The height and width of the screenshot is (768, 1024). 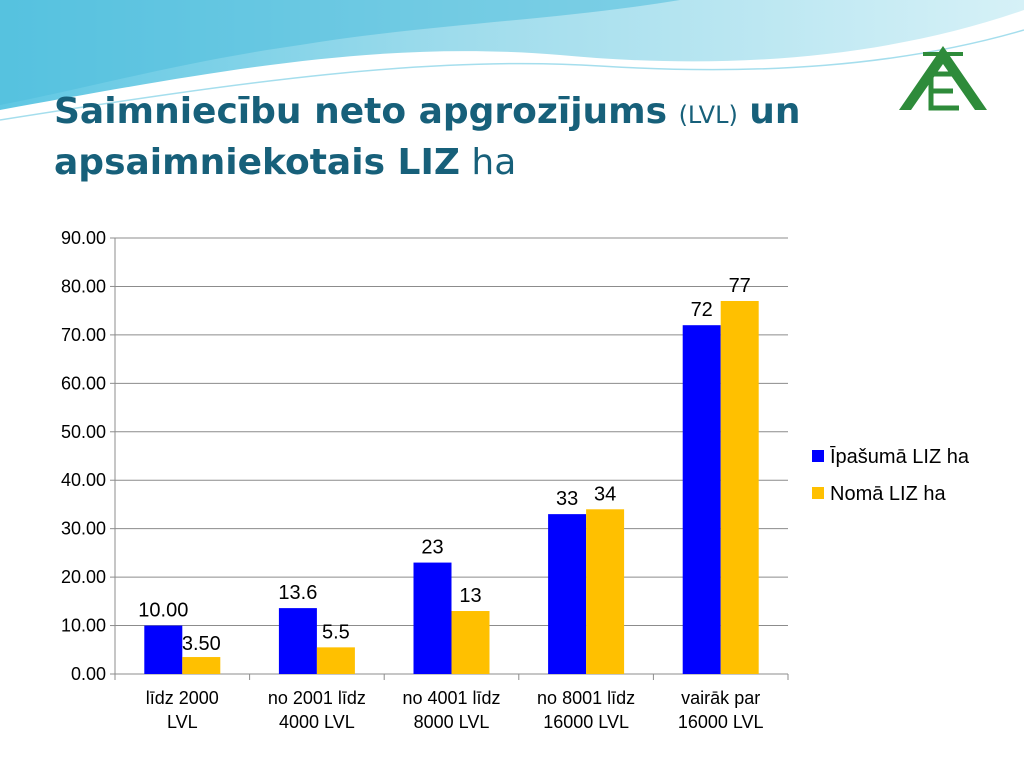 What do you see at coordinates (494, 162) in the screenshot?
I see `title-ha: ha` at bounding box center [494, 162].